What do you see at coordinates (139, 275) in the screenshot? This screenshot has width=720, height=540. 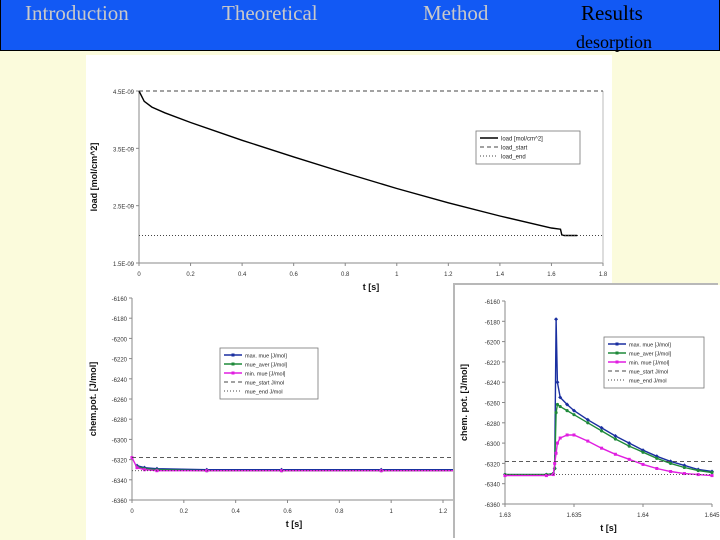 I see `x-tick-label: 0` at bounding box center [139, 275].